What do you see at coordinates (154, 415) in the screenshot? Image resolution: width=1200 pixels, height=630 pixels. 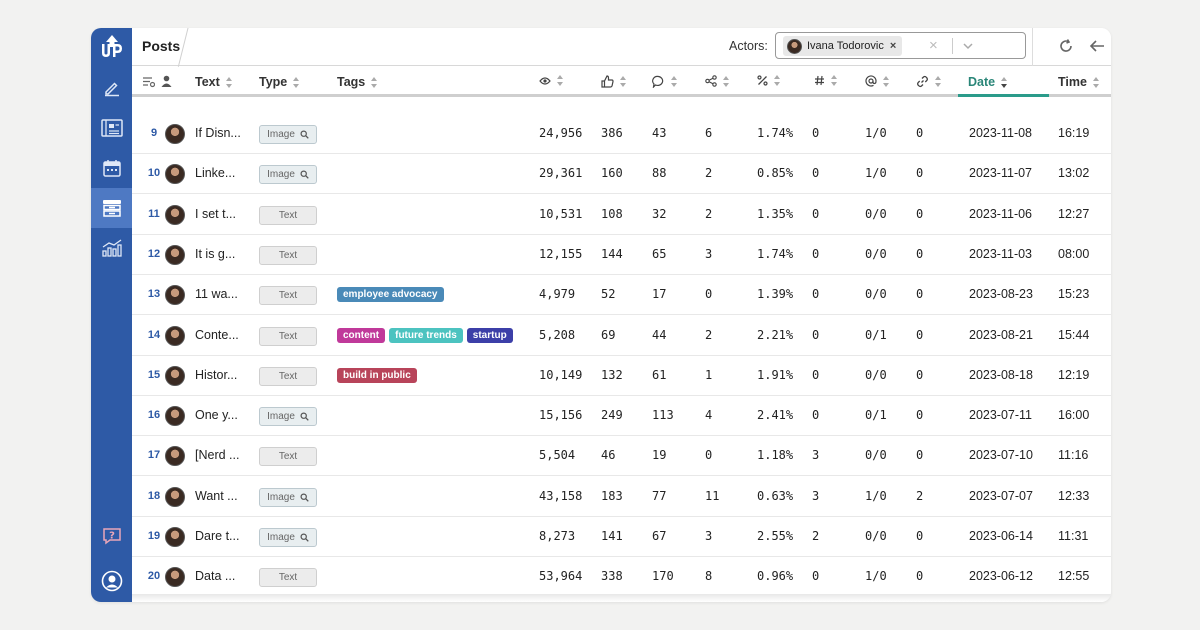 I see `cell-num: 16` at bounding box center [154, 415].